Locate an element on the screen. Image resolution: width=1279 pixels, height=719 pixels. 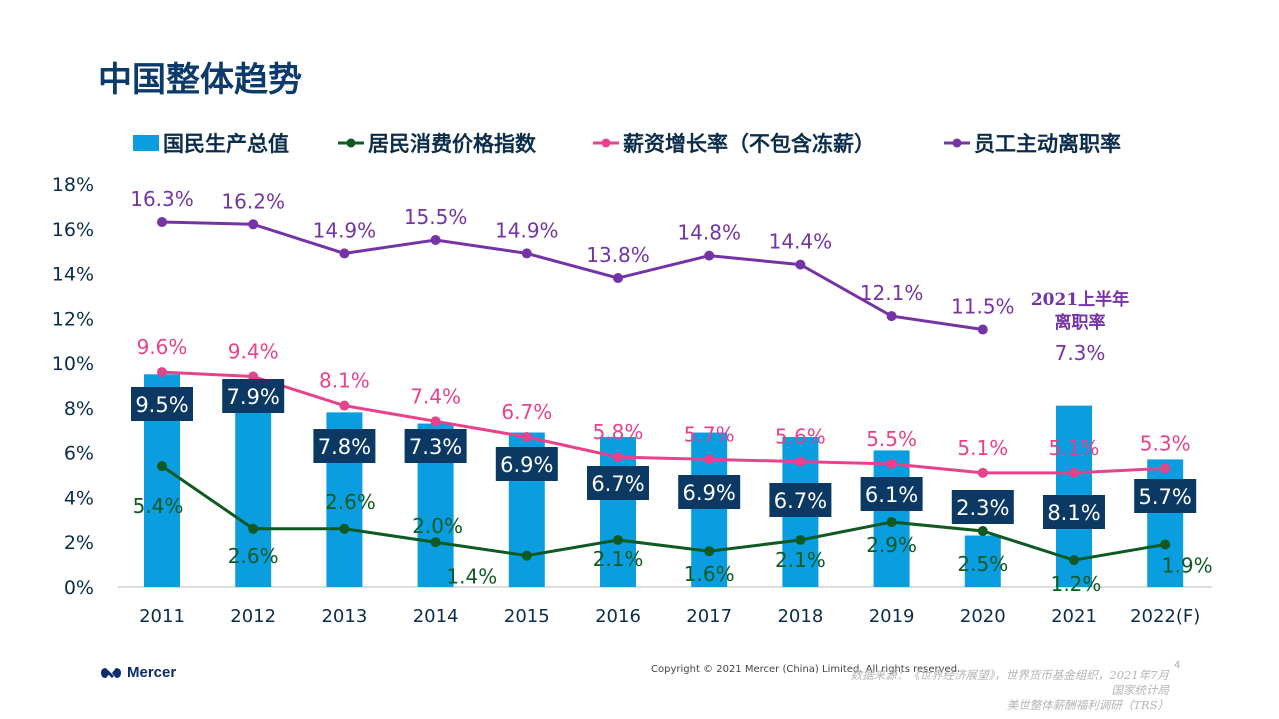
x-tick-label: 2021 is located at coordinates (1074, 616).